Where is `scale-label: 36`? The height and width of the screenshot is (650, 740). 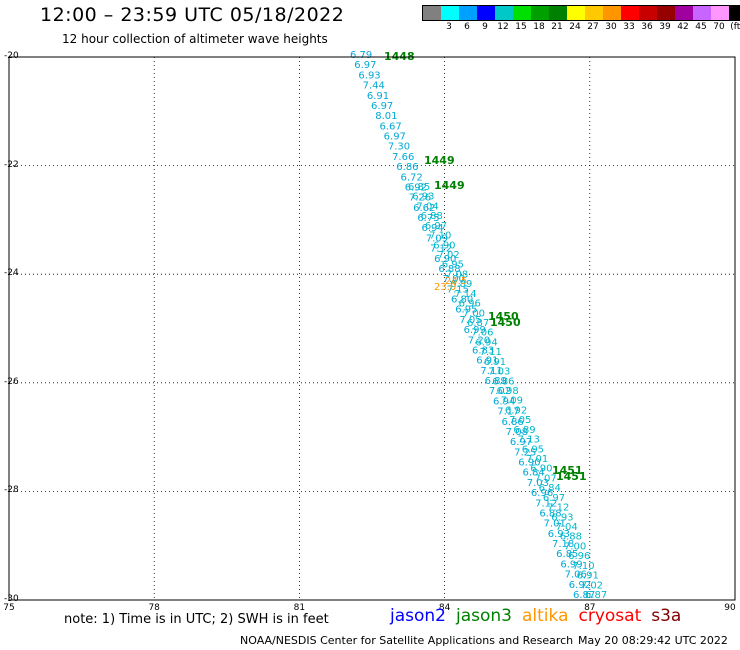 scale-label: 36 is located at coordinates (647, 27).